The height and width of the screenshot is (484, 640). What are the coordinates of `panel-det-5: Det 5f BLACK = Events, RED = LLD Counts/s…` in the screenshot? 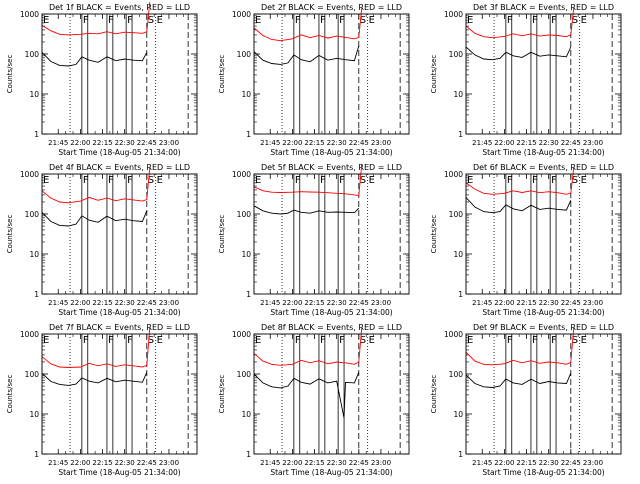 It's located at (314, 240).